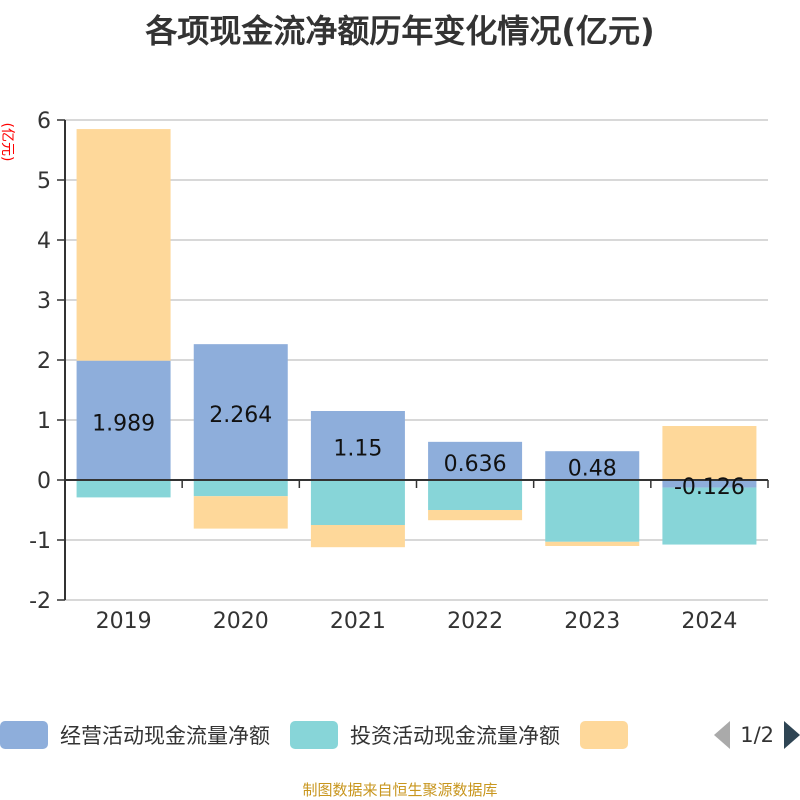 Image resolution: width=800 pixels, height=800 pixels. Describe the element at coordinates (123, 245) in the screenshot. I see `bar-segment-2019-s2` at that location.